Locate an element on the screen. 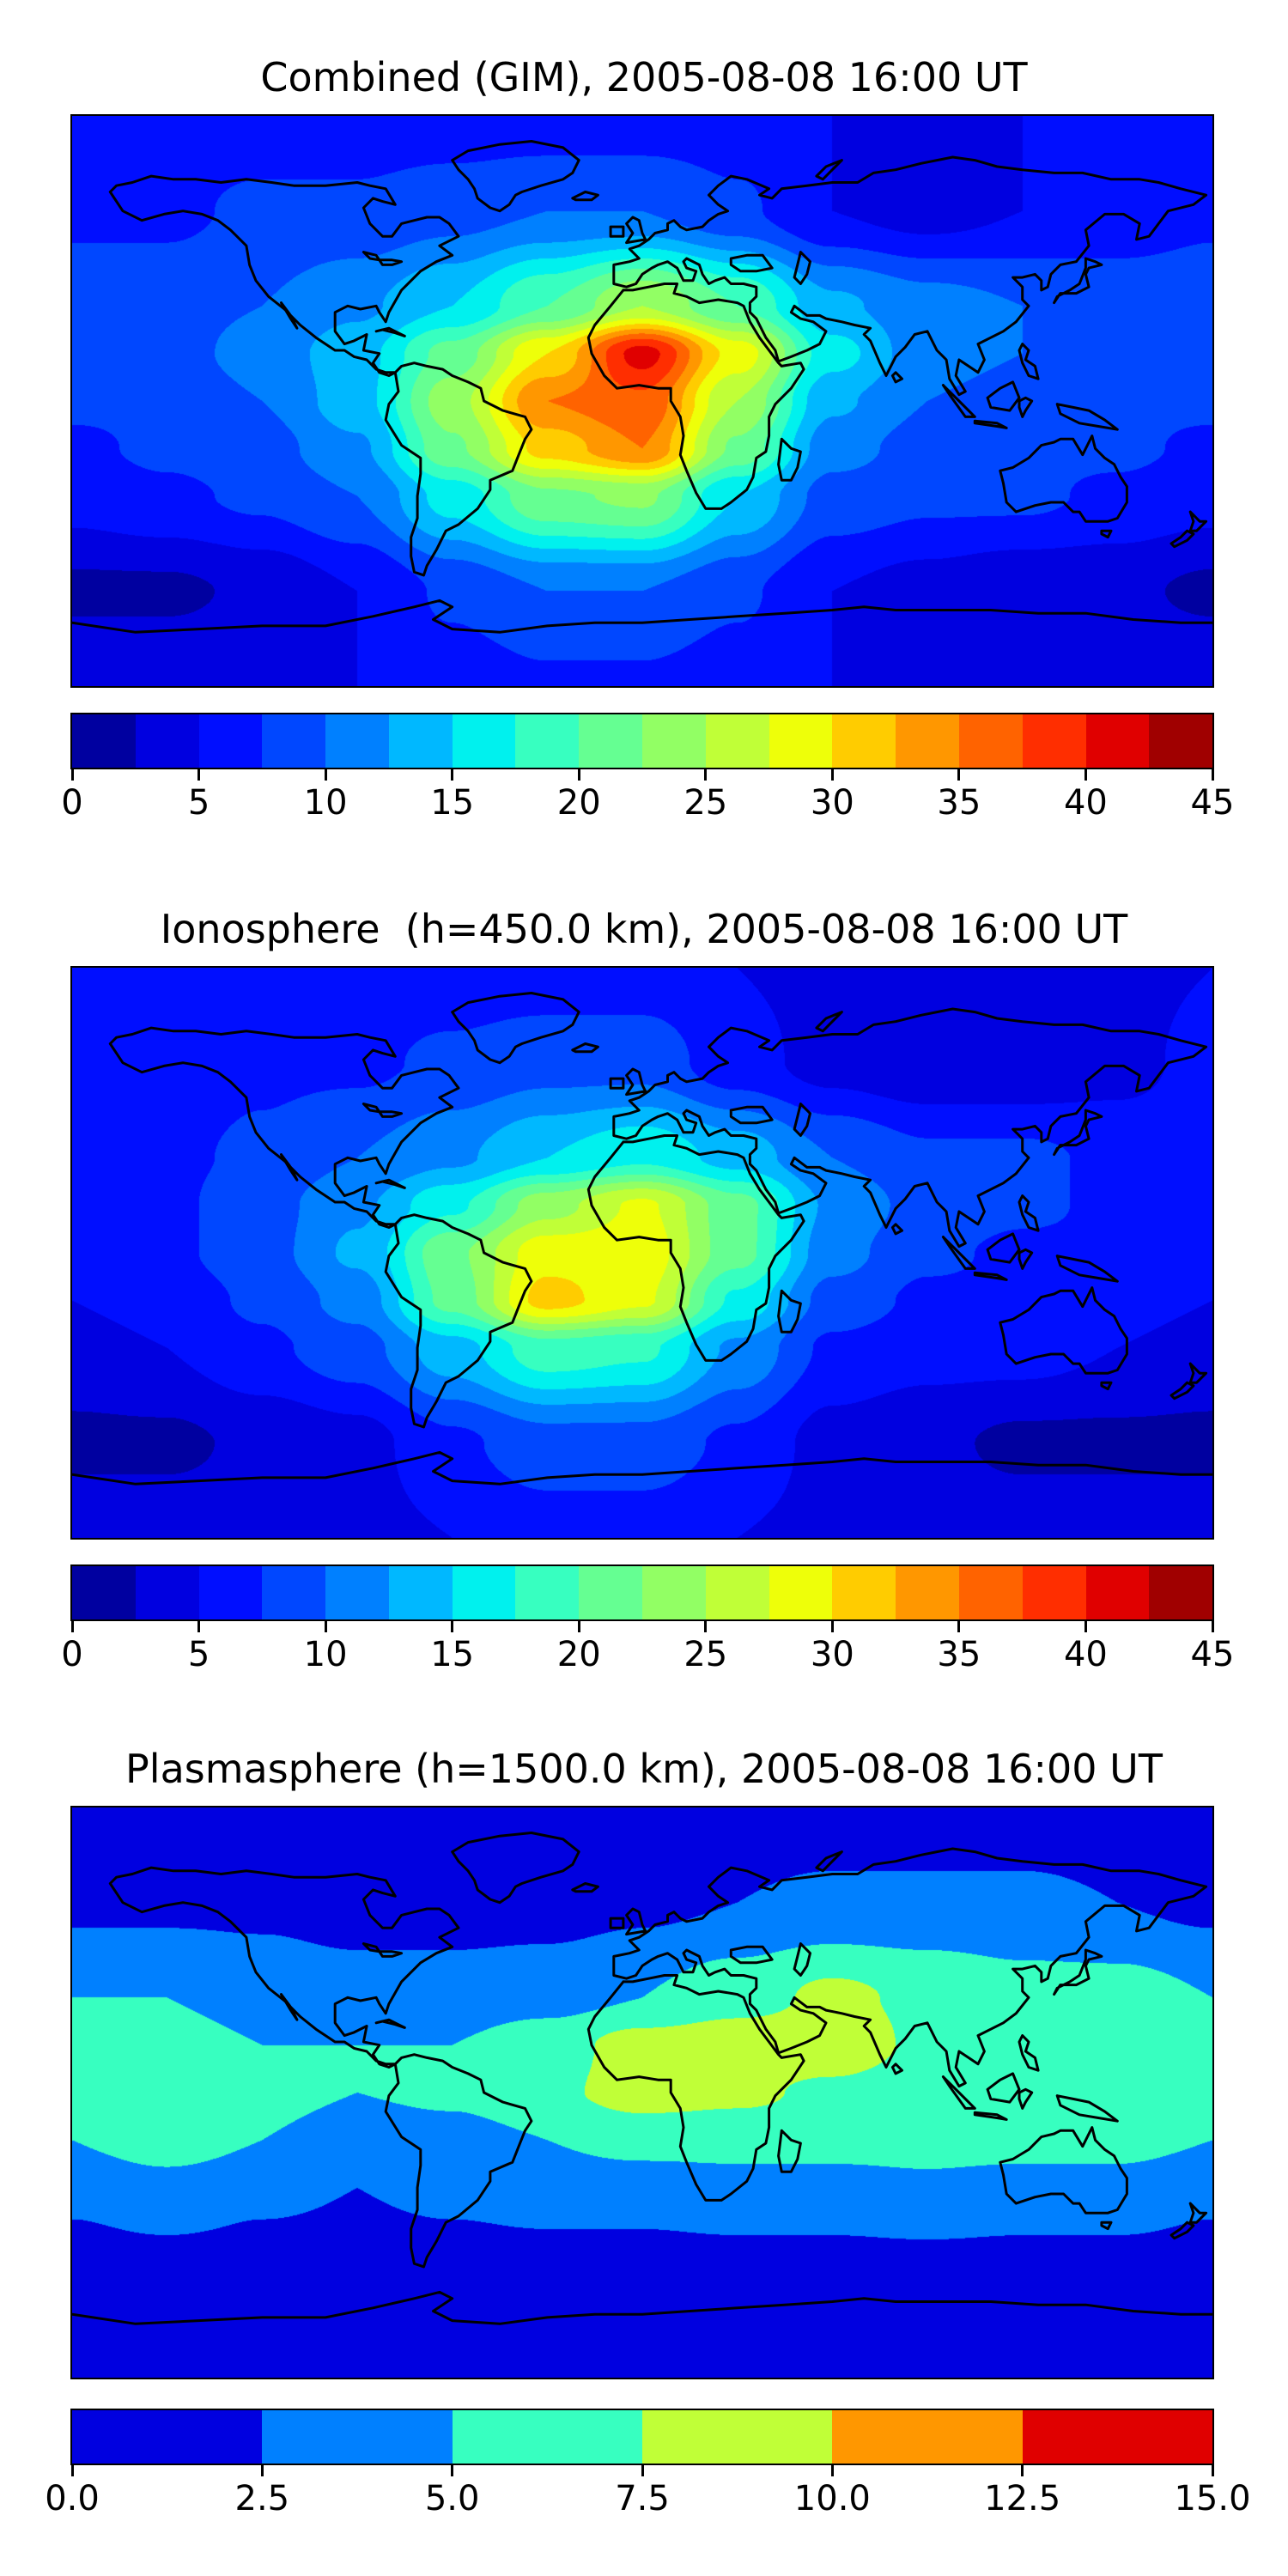 This screenshot has height=2576, width=1288. colorbar-combined is located at coordinates (642, 741).